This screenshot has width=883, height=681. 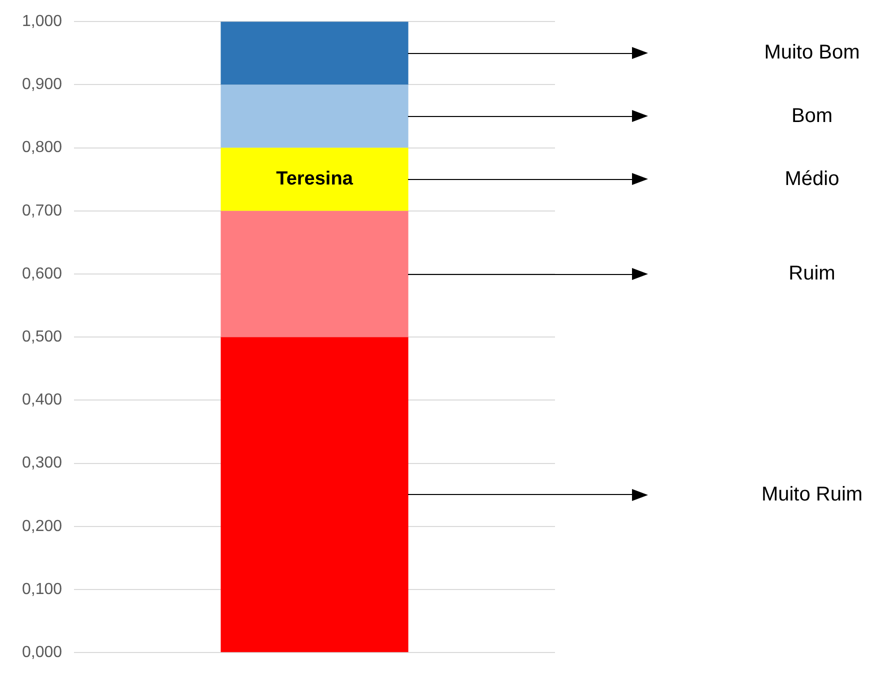 I want to click on y-tick-label: 1,000, so click(x=42, y=21).